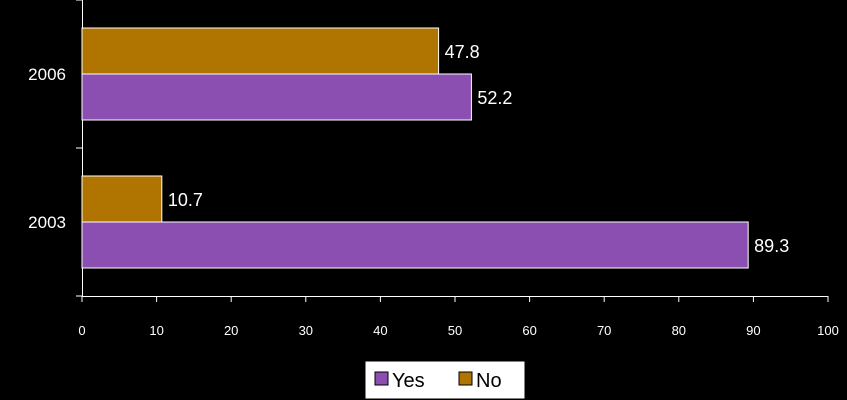  Describe the element at coordinates (276, 97) in the screenshot. I see `bar-yes-2006` at that location.